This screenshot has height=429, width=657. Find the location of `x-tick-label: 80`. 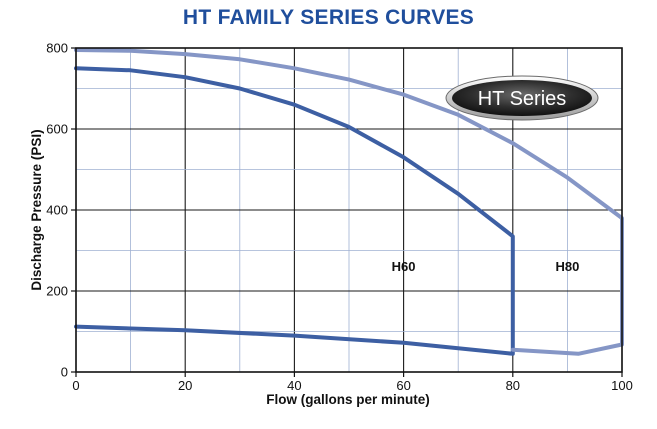

x-tick-label: 80 is located at coordinates (513, 385).